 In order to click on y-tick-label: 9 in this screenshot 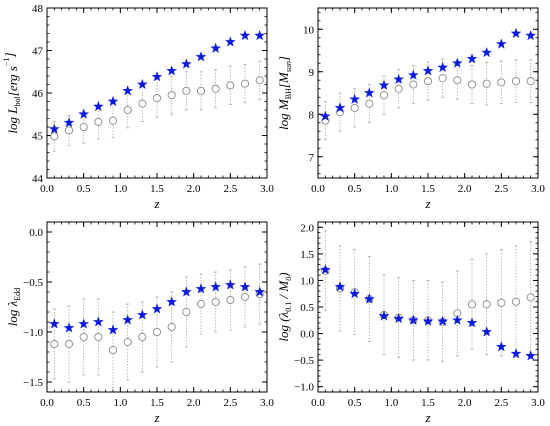, I will do `click(312, 73)`.